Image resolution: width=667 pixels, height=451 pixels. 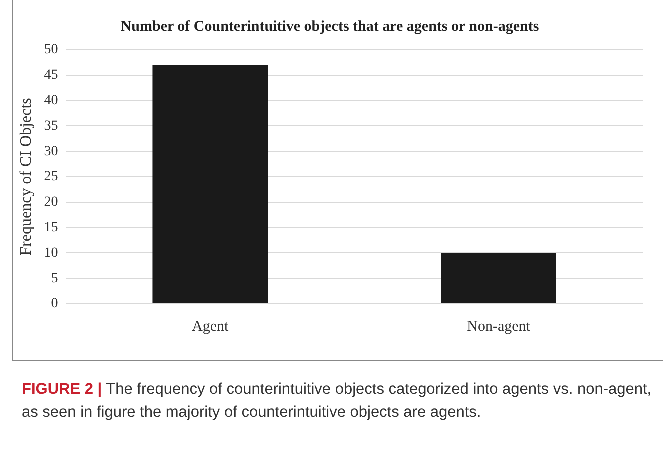 What do you see at coordinates (51, 126) in the screenshot?
I see `y-tick-label: 35` at bounding box center [51, 126].